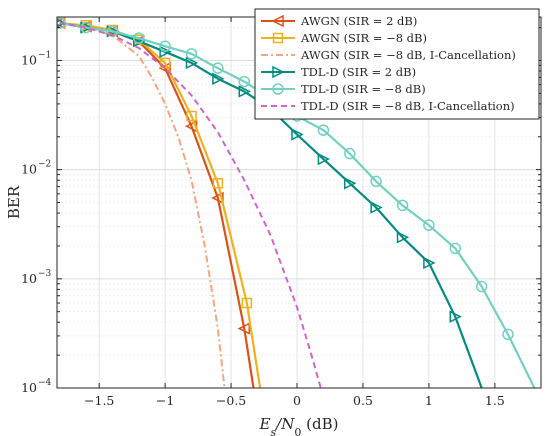 The height and width of the screenshot is (436, 550). What do you see at coordinates (358, 21) in the screenshot?
I see `legend-label: AWGN (SIR = 2 dB)` at bounding box center [358, 21].